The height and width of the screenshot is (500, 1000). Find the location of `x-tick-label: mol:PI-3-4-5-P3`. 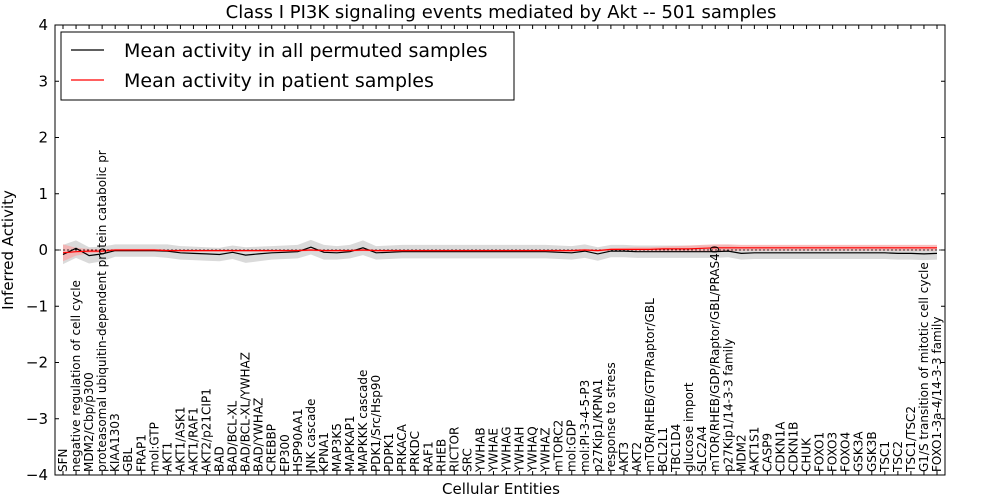

x-tick-label: mol:PI-3-4-5-P3 is located at coordinates (585, 426).